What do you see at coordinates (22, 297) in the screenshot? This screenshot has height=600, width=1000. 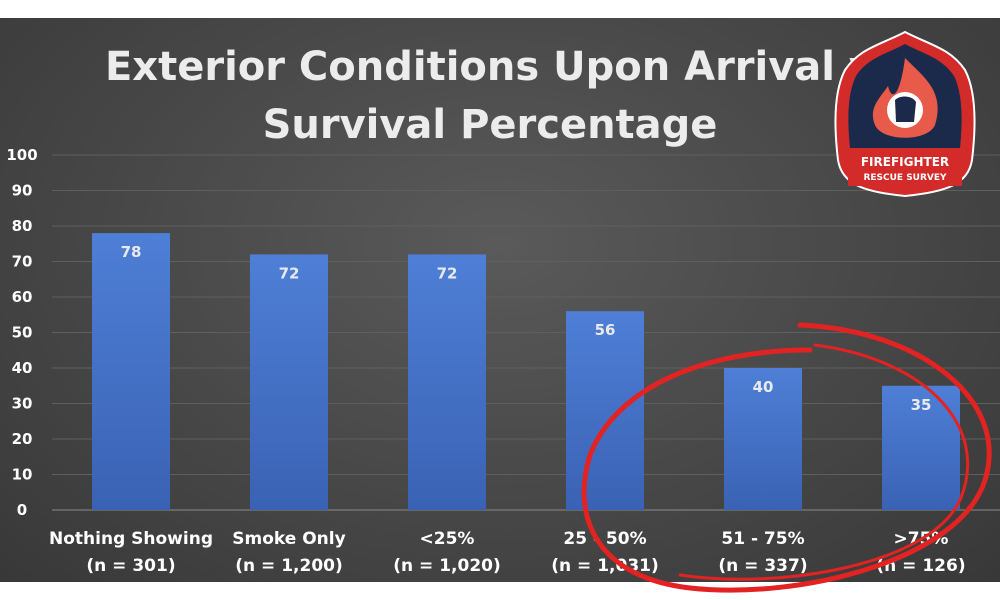 I see `y-tick-label: 60` at bounding box center [22, 297].